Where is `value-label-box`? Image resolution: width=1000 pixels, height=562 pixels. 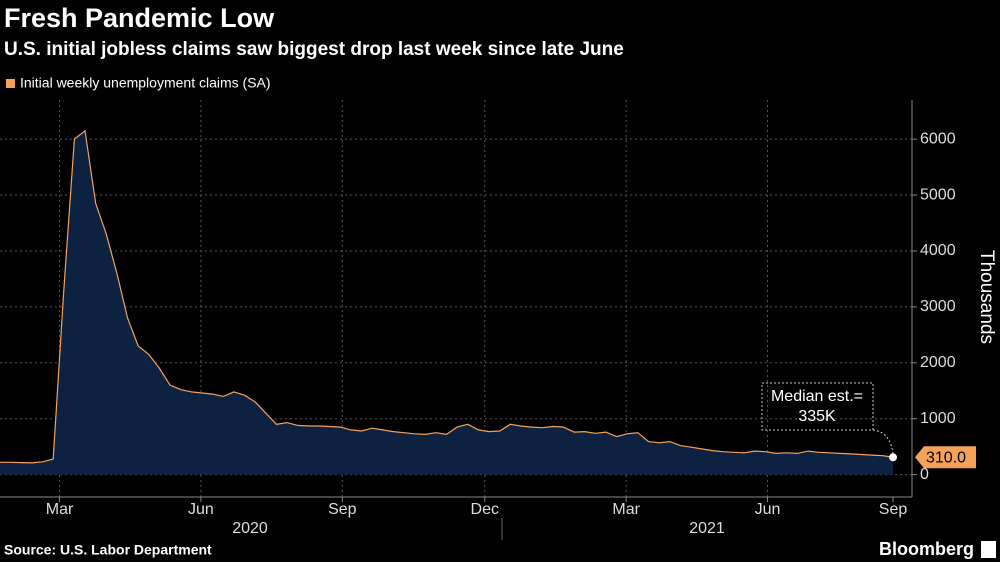
value-label-box is located at coordinates (945, 457).